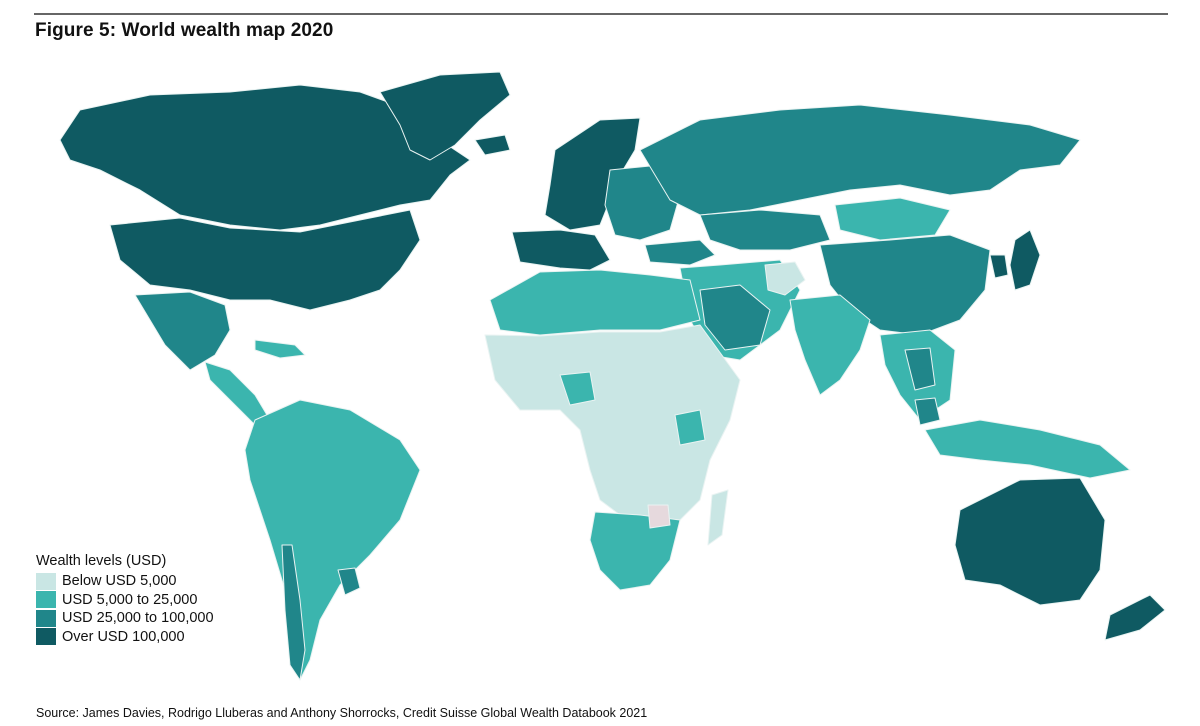 This screenshot has width=1200, height=726. Describe the element at coordinates (332, 540) in the screenshot. I see `region-south-america` at that location.